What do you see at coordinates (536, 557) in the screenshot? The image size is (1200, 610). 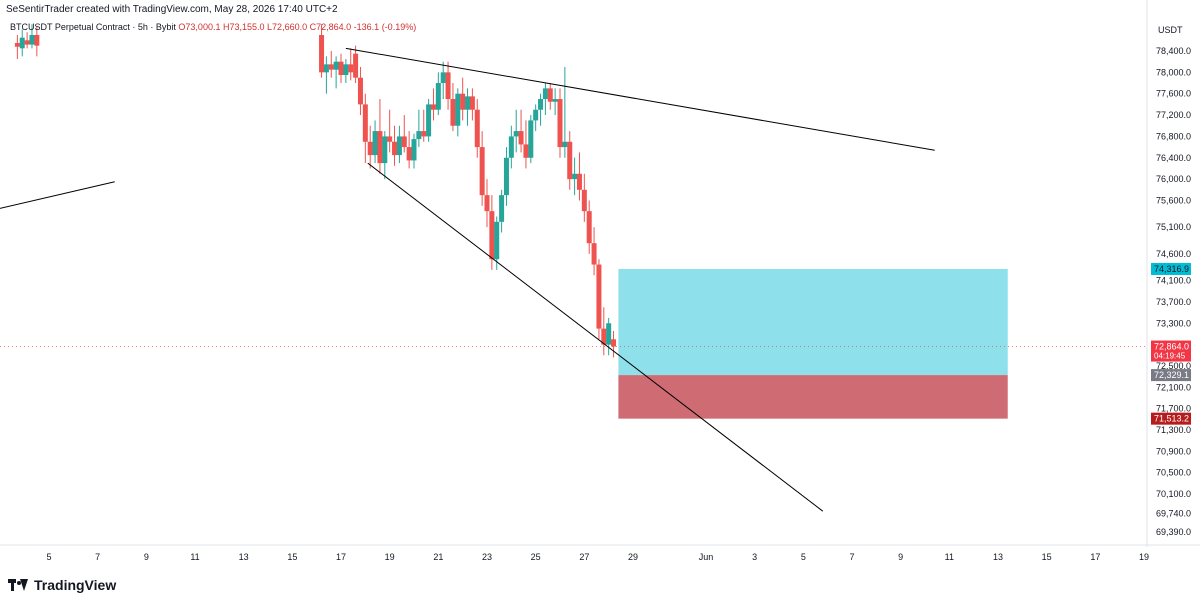 I see `time-tick-label: 25` at bounding box center [536, 557].